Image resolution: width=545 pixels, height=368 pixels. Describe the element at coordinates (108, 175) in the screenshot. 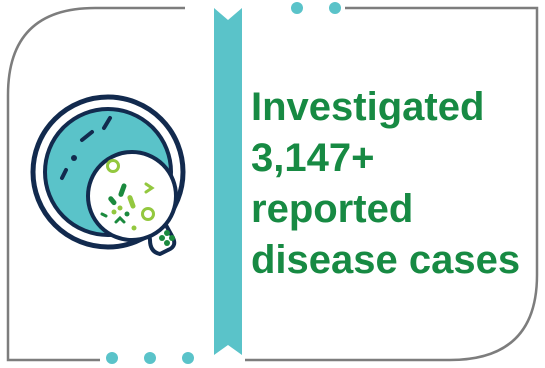

I see `petri-dish-bacteria-icon` at that location.